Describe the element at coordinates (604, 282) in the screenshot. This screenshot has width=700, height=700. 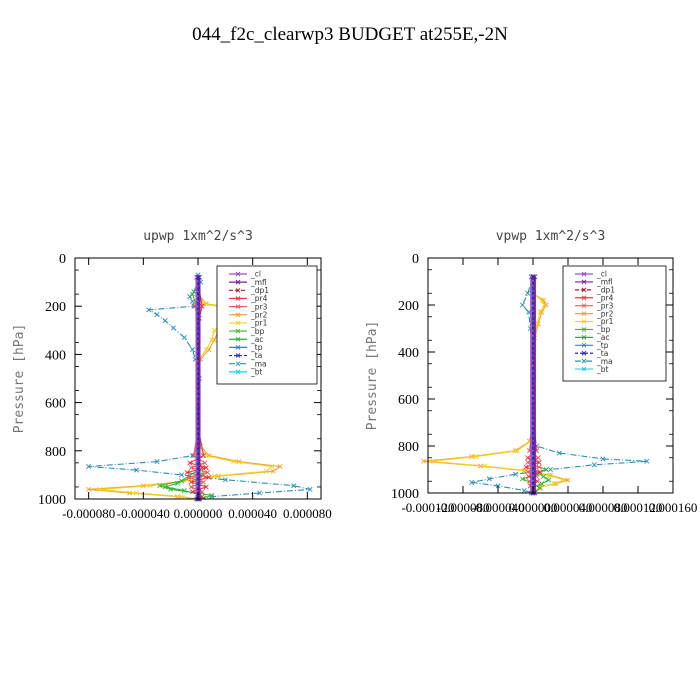
I see `legend-label: _mfl` at that location.